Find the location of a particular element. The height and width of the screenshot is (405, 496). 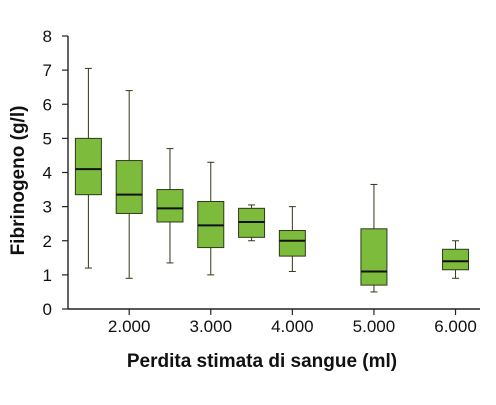

y-axis-title: Fibrinogeno (g/l) is located at coordinates (18, 181).